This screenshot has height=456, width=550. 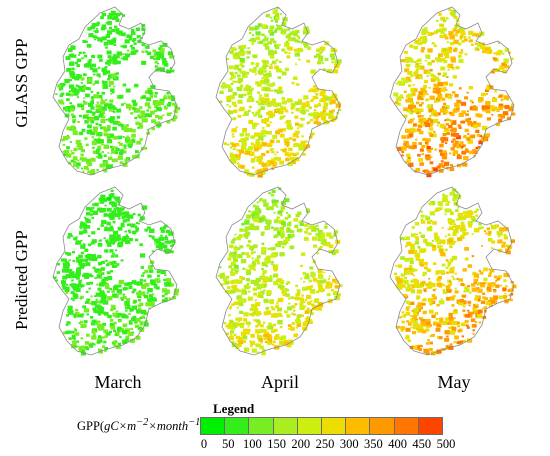 What do you see at coordinates (301, 444) in the screenshot?
I see `legend-tick-label: 200` at bounding box center [301, 444].